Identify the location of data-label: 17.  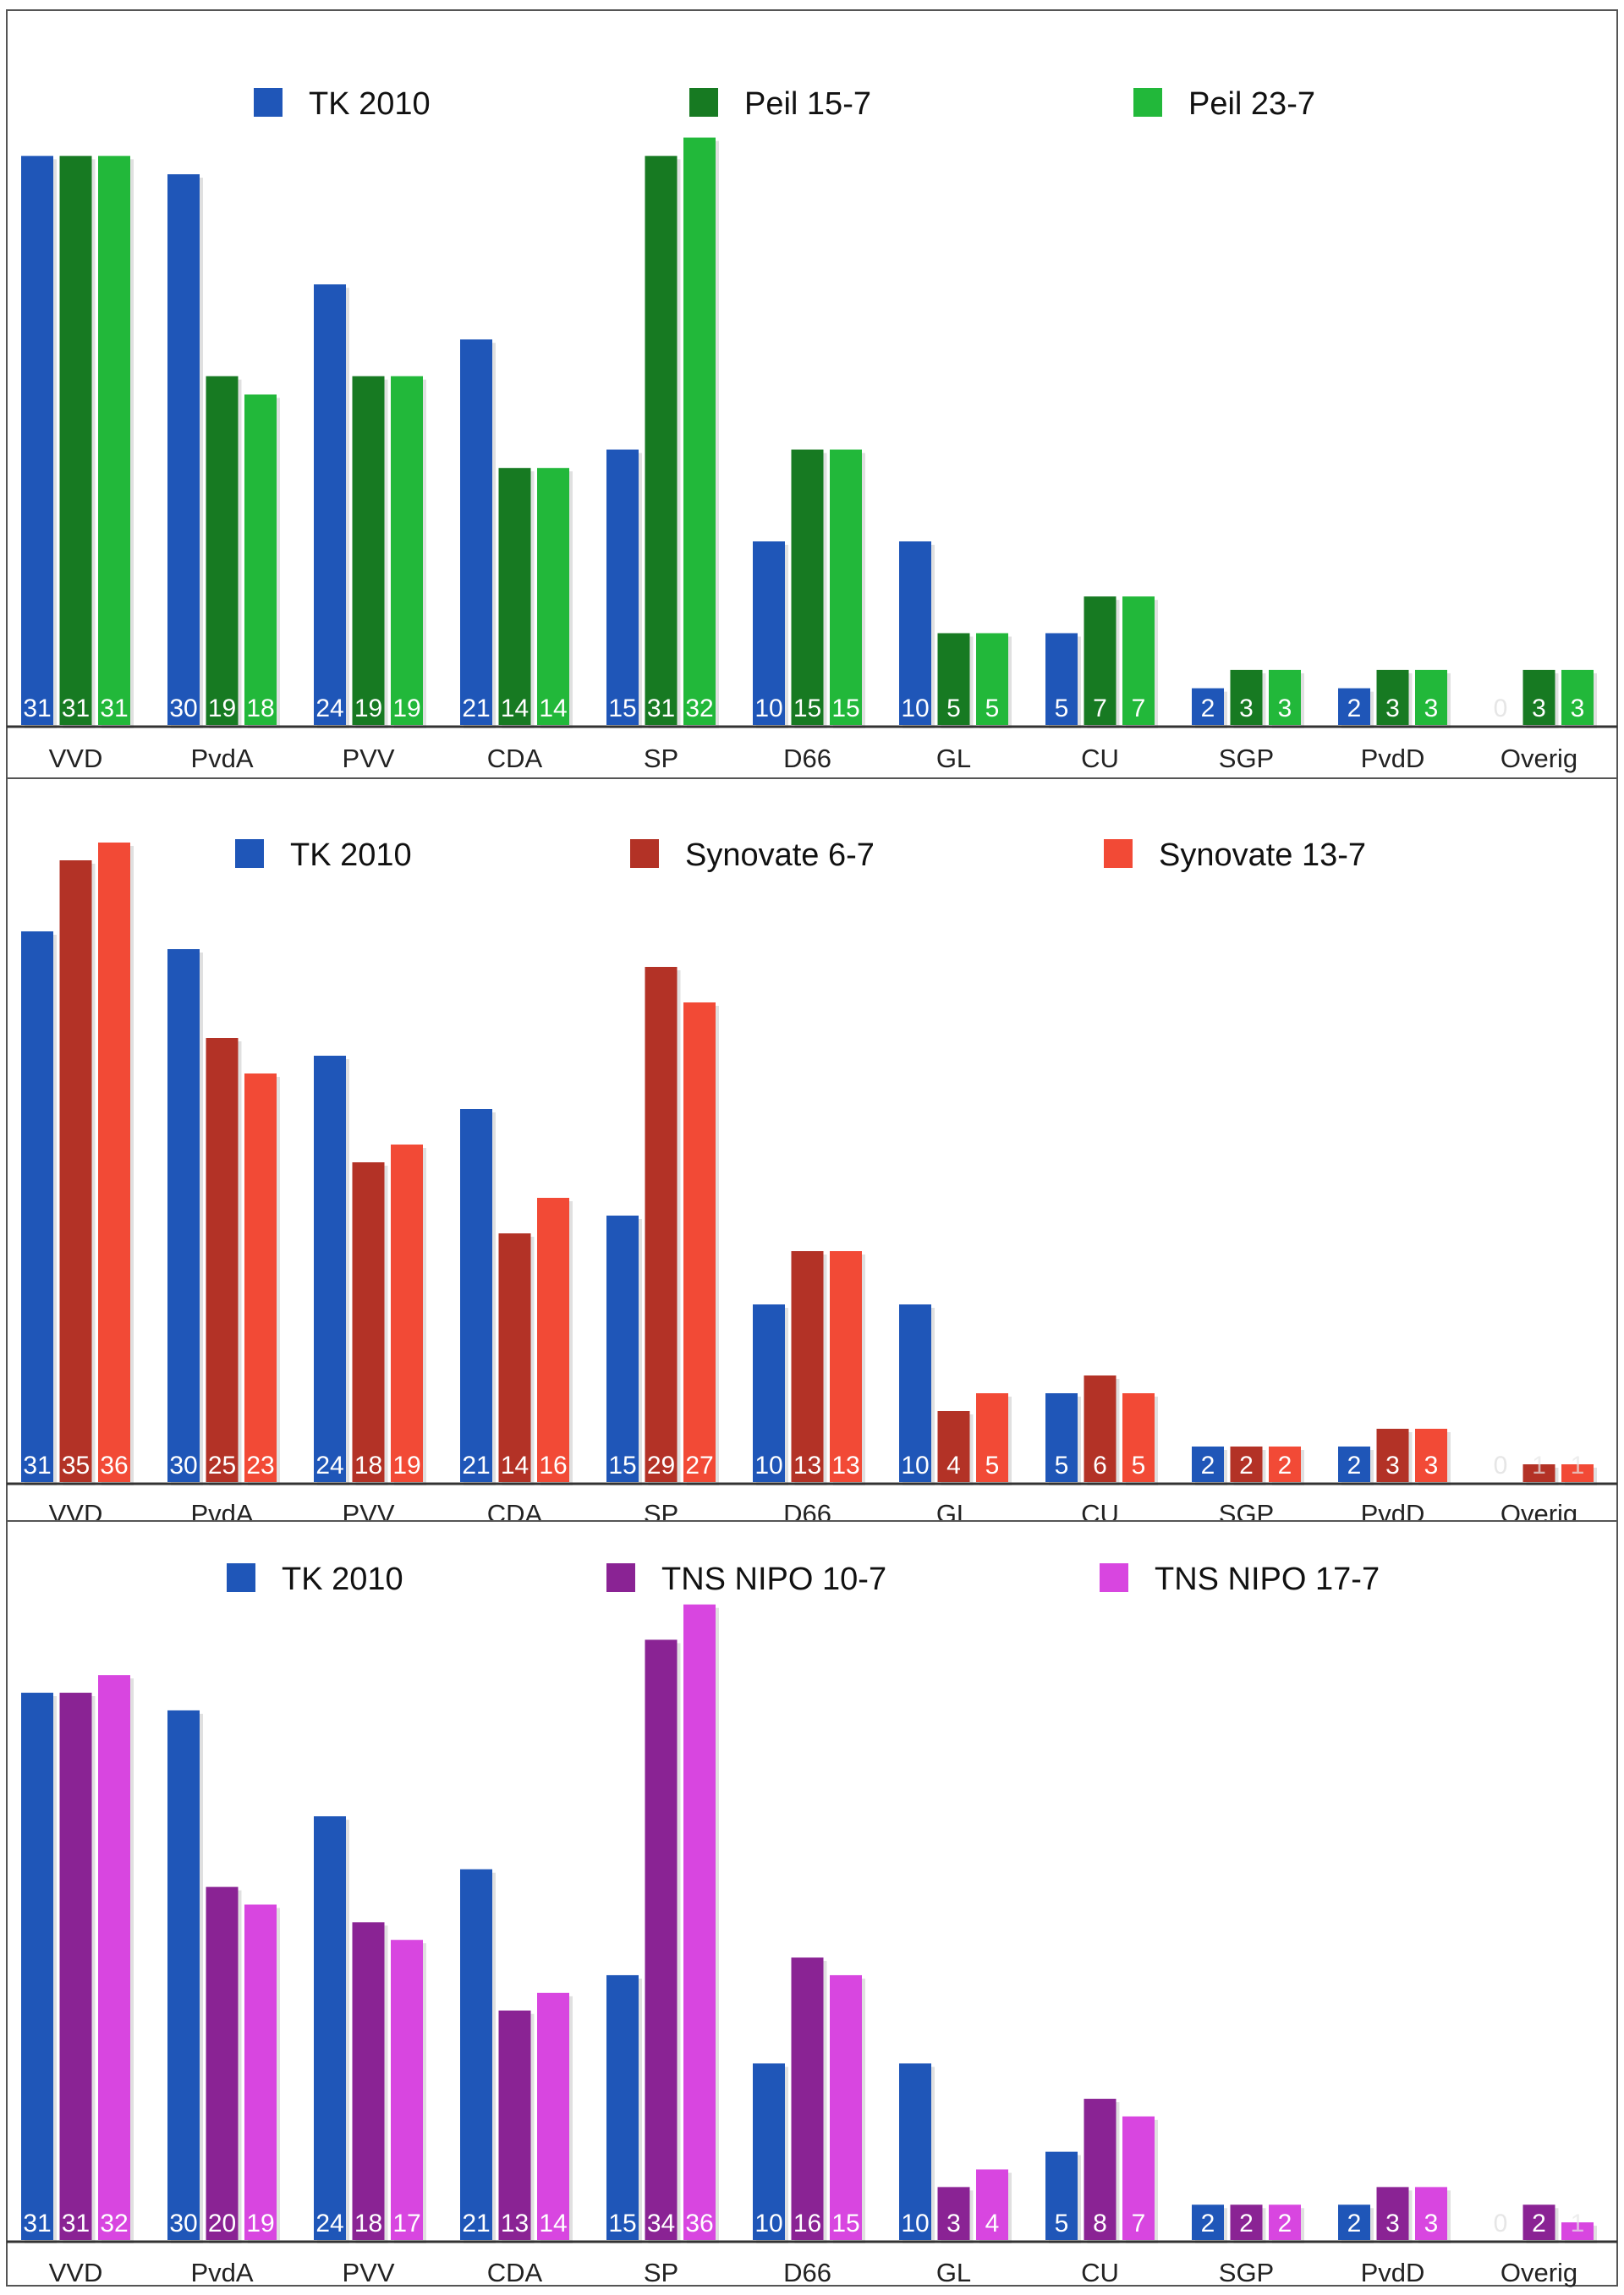
(406, 2223).